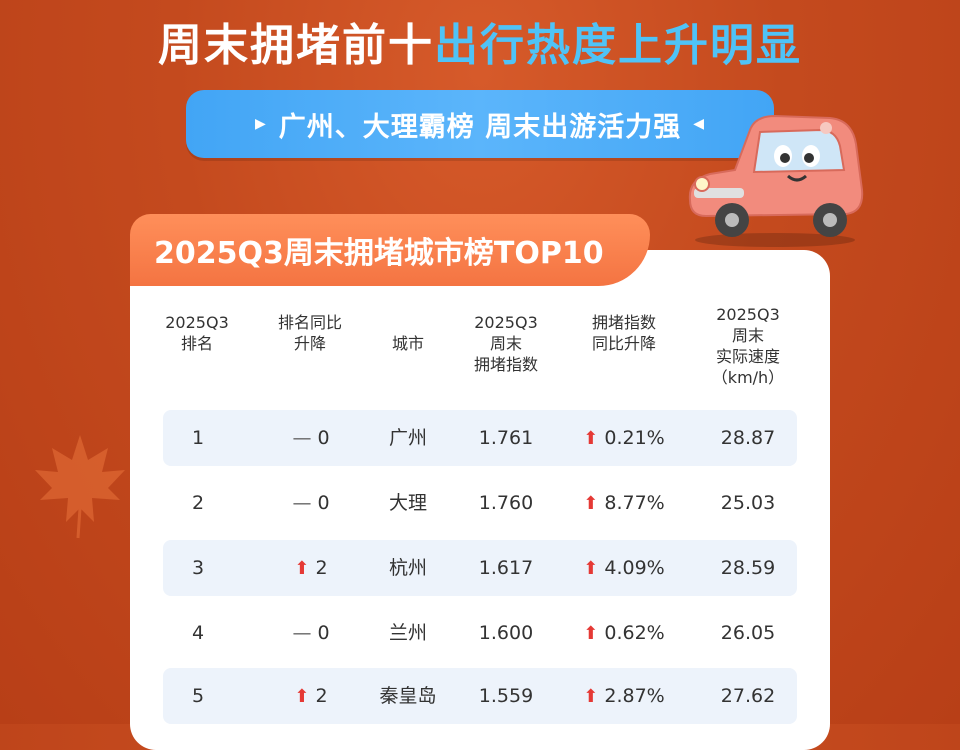  What do you see at coordinates (407, 503) in the screenshot?
I see `cell-city: 大理` at bounding box center [407, 503].